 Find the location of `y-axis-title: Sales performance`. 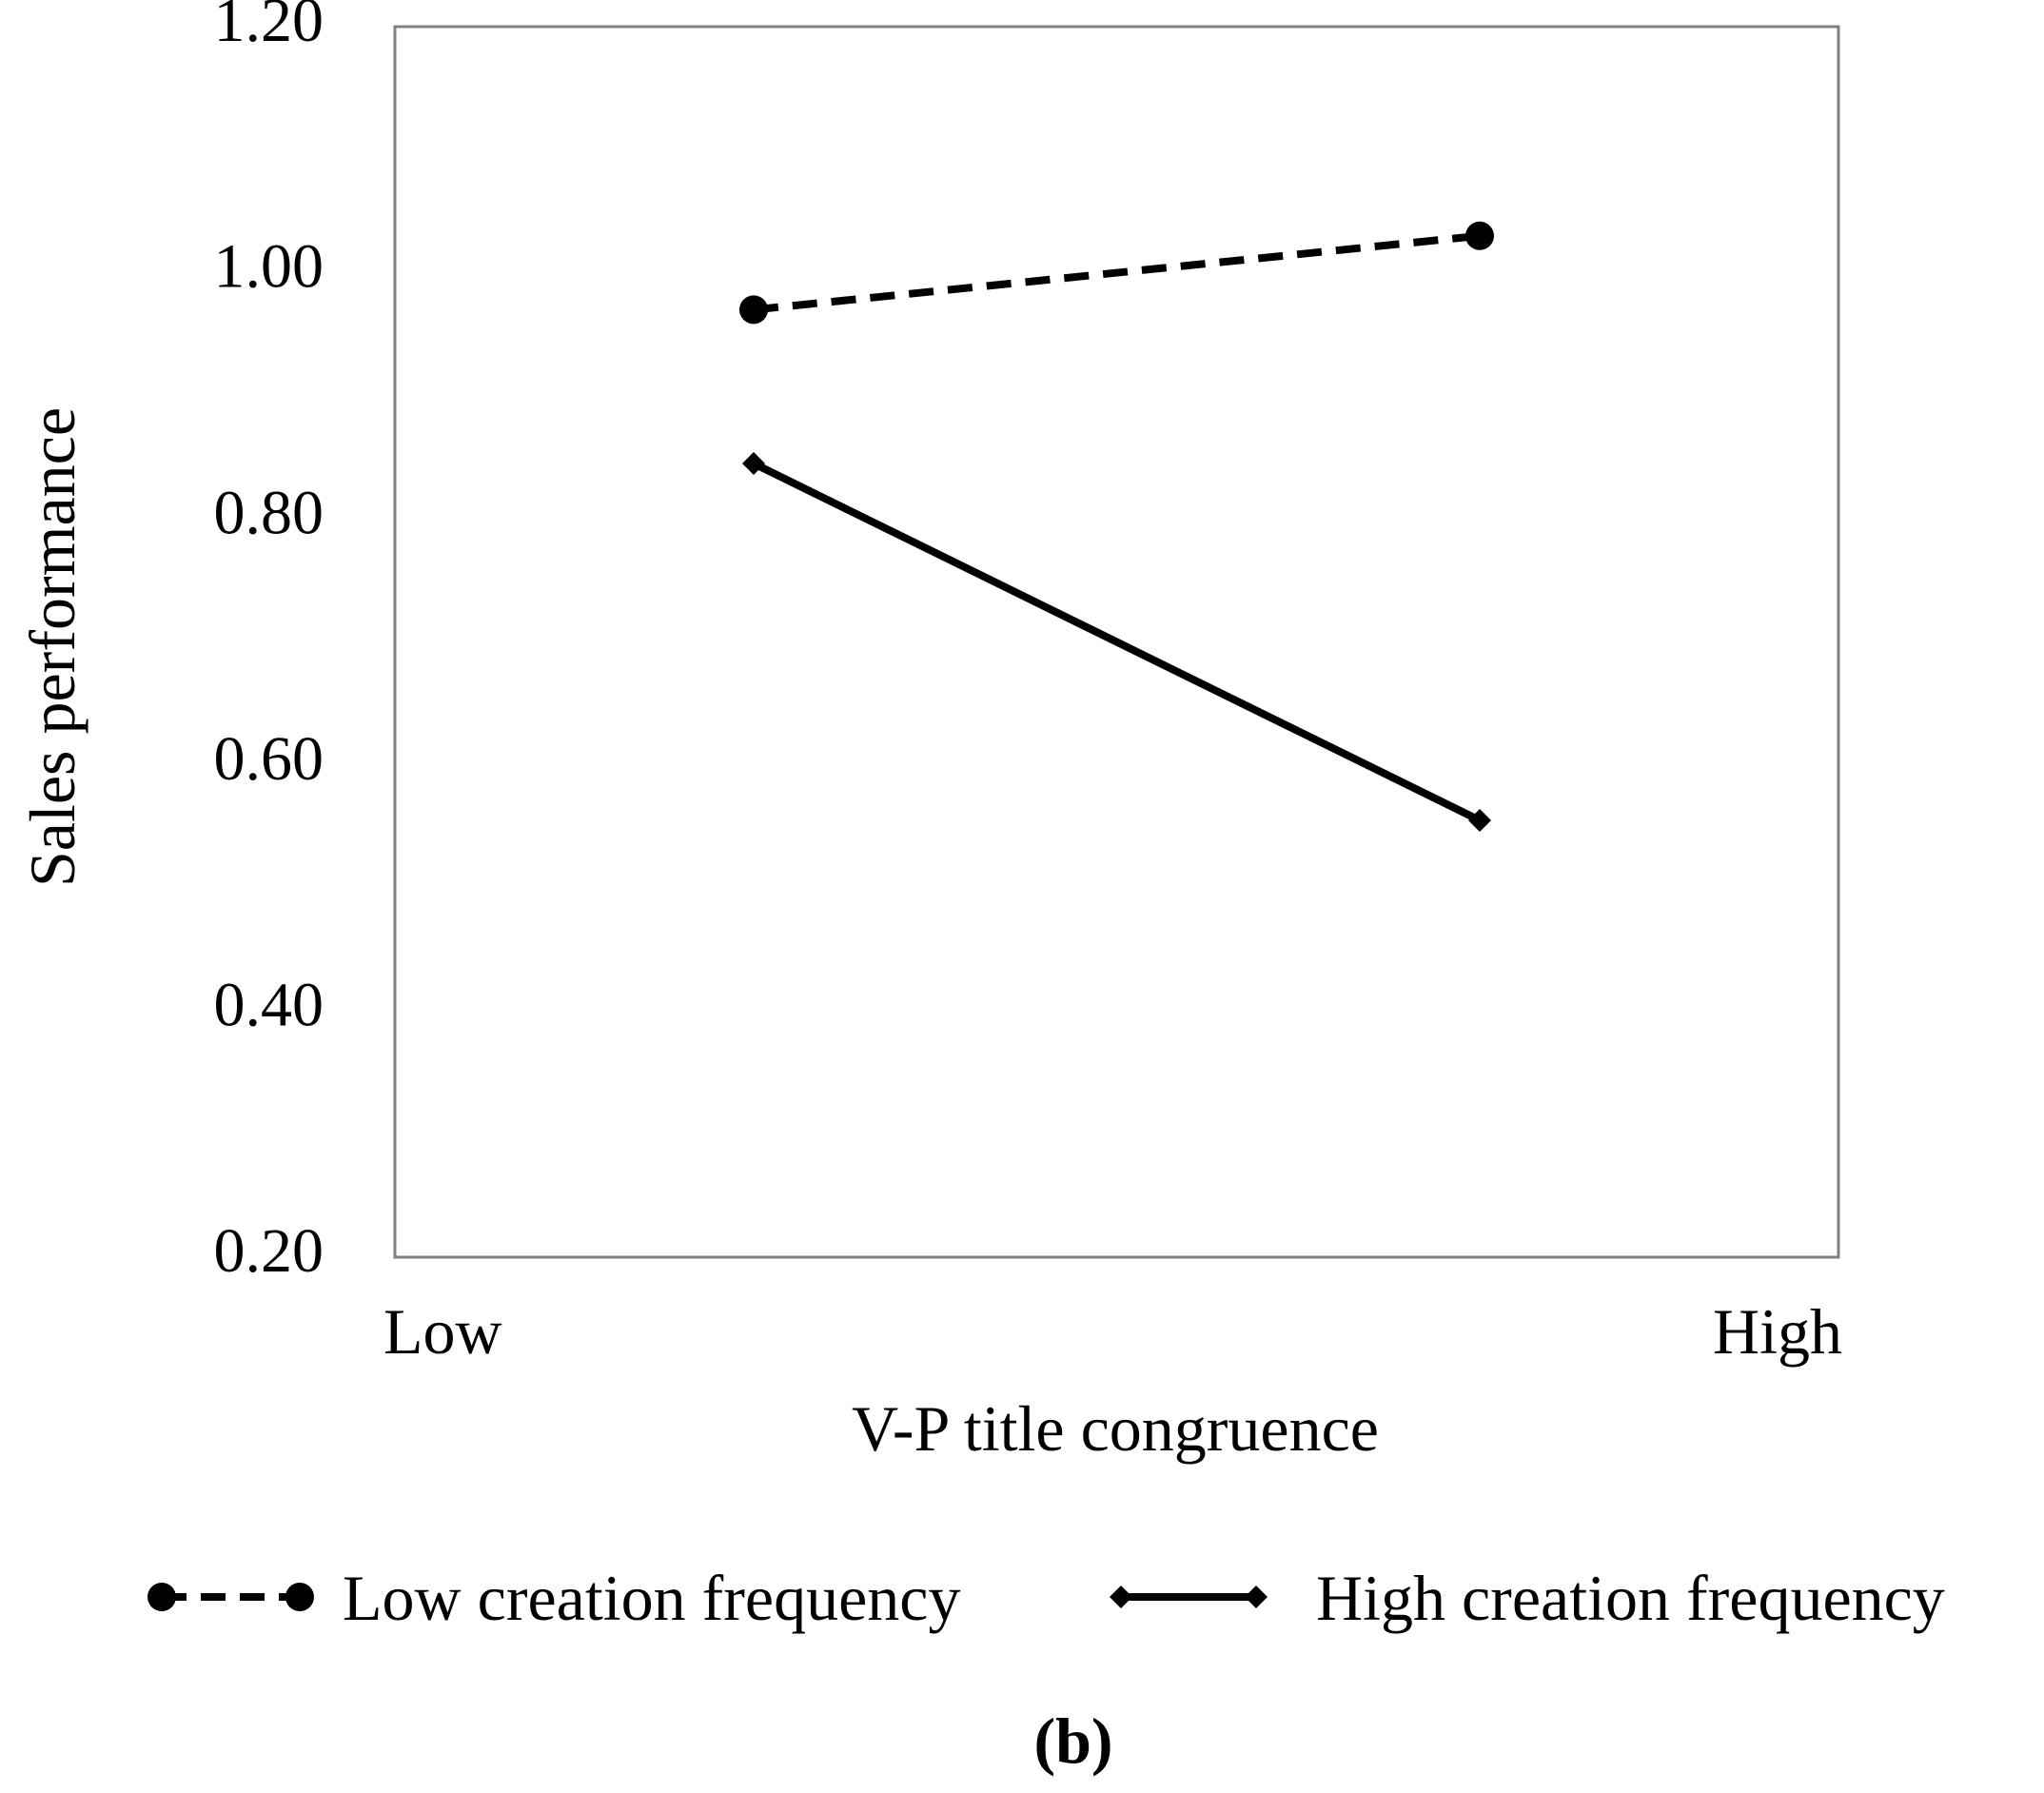

y-axis-title: Sales performance is located at coordinates (52, 647).